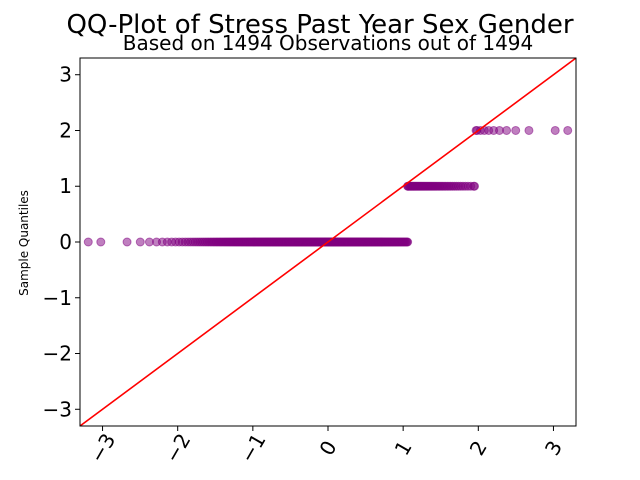  Describe the element at coordinates (65, 186) in the screenshot. I see `y-tick-label: 1` at that location.